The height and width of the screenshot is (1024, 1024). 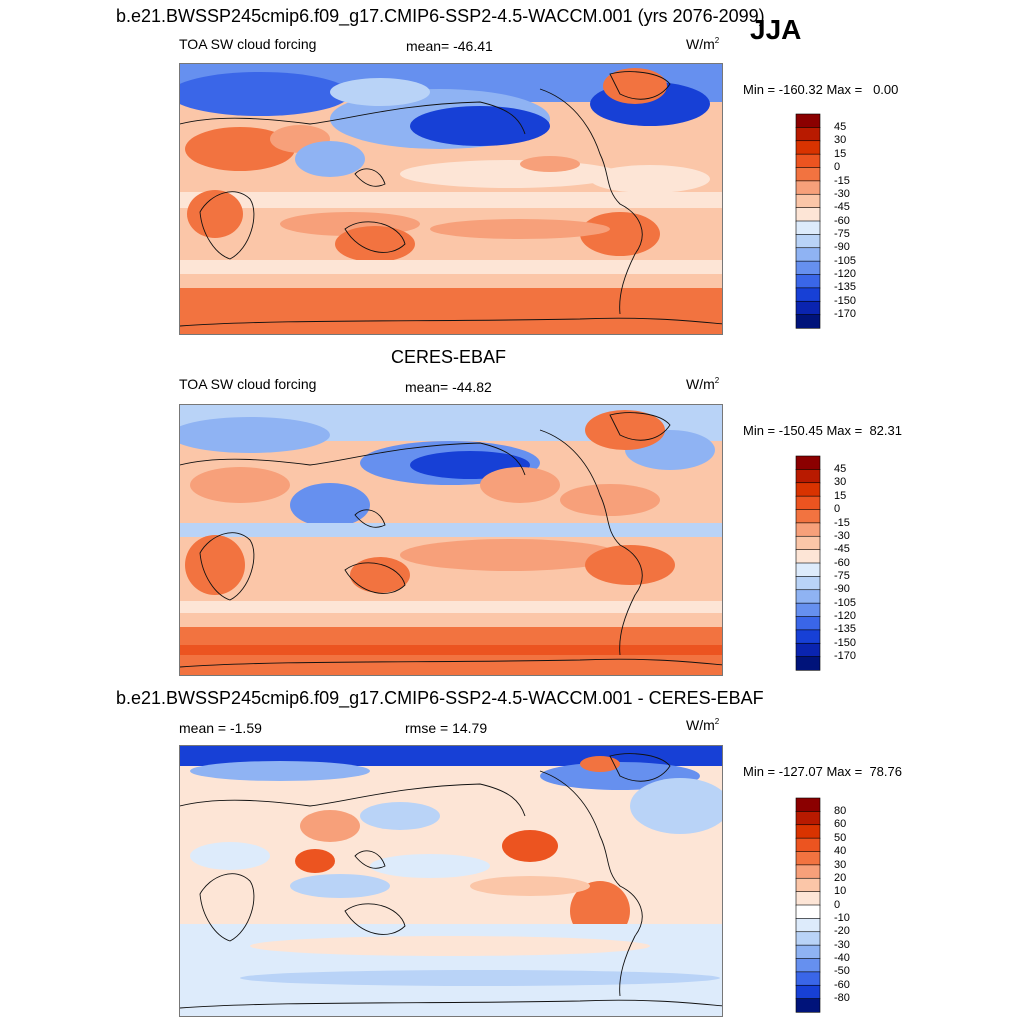 I want to click on panel3-cbar-tick: -40, so click(x=842, y=958).